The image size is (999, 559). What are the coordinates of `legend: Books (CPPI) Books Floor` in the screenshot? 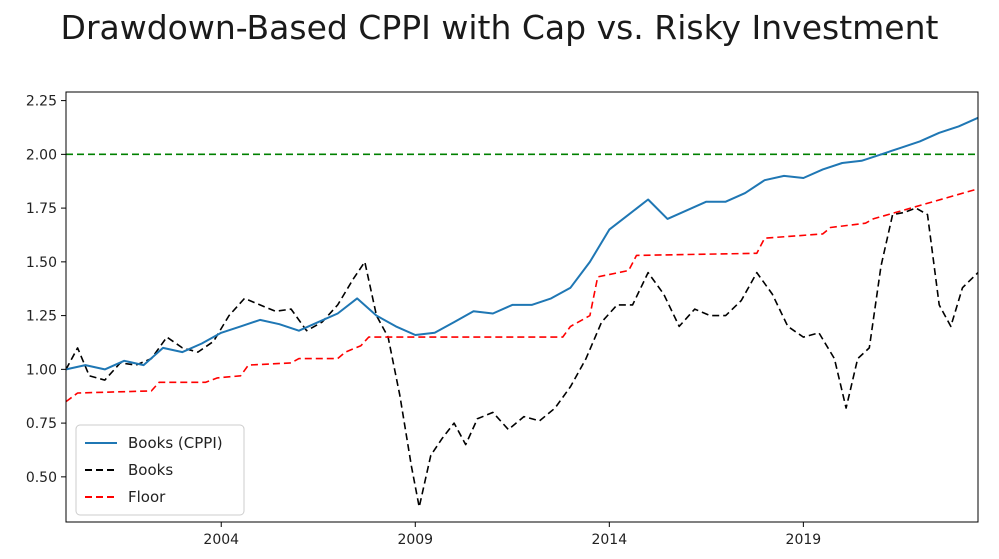 It's located at (160, 470).